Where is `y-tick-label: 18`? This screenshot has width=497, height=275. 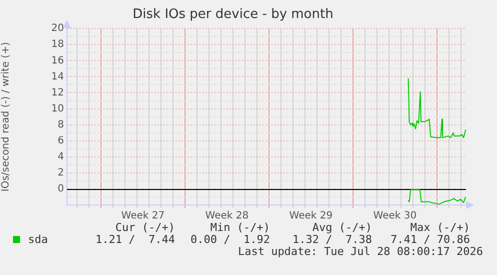
y-tick-label: 18 is located at coordinates (57, 44).